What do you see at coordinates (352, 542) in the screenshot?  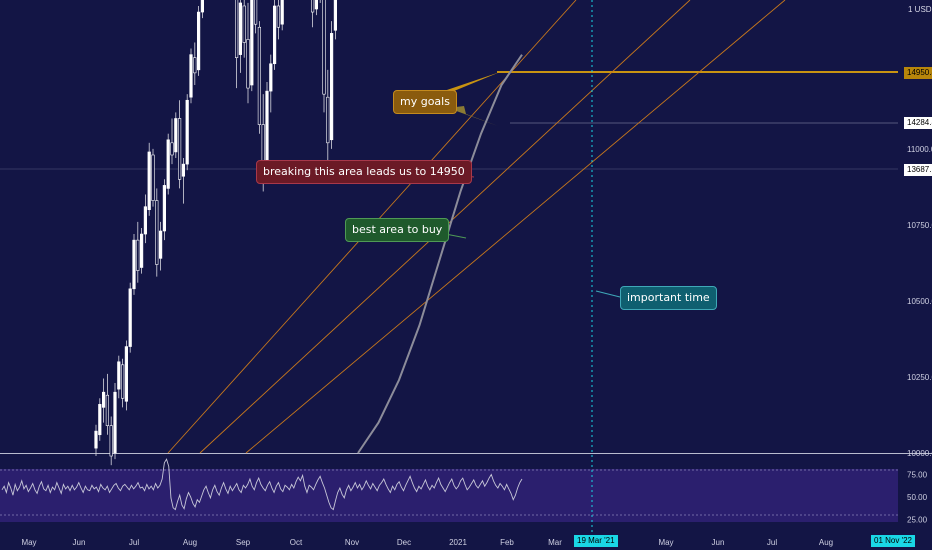 I see `time-tick-label: Nov` at bounding box center [352, 542].